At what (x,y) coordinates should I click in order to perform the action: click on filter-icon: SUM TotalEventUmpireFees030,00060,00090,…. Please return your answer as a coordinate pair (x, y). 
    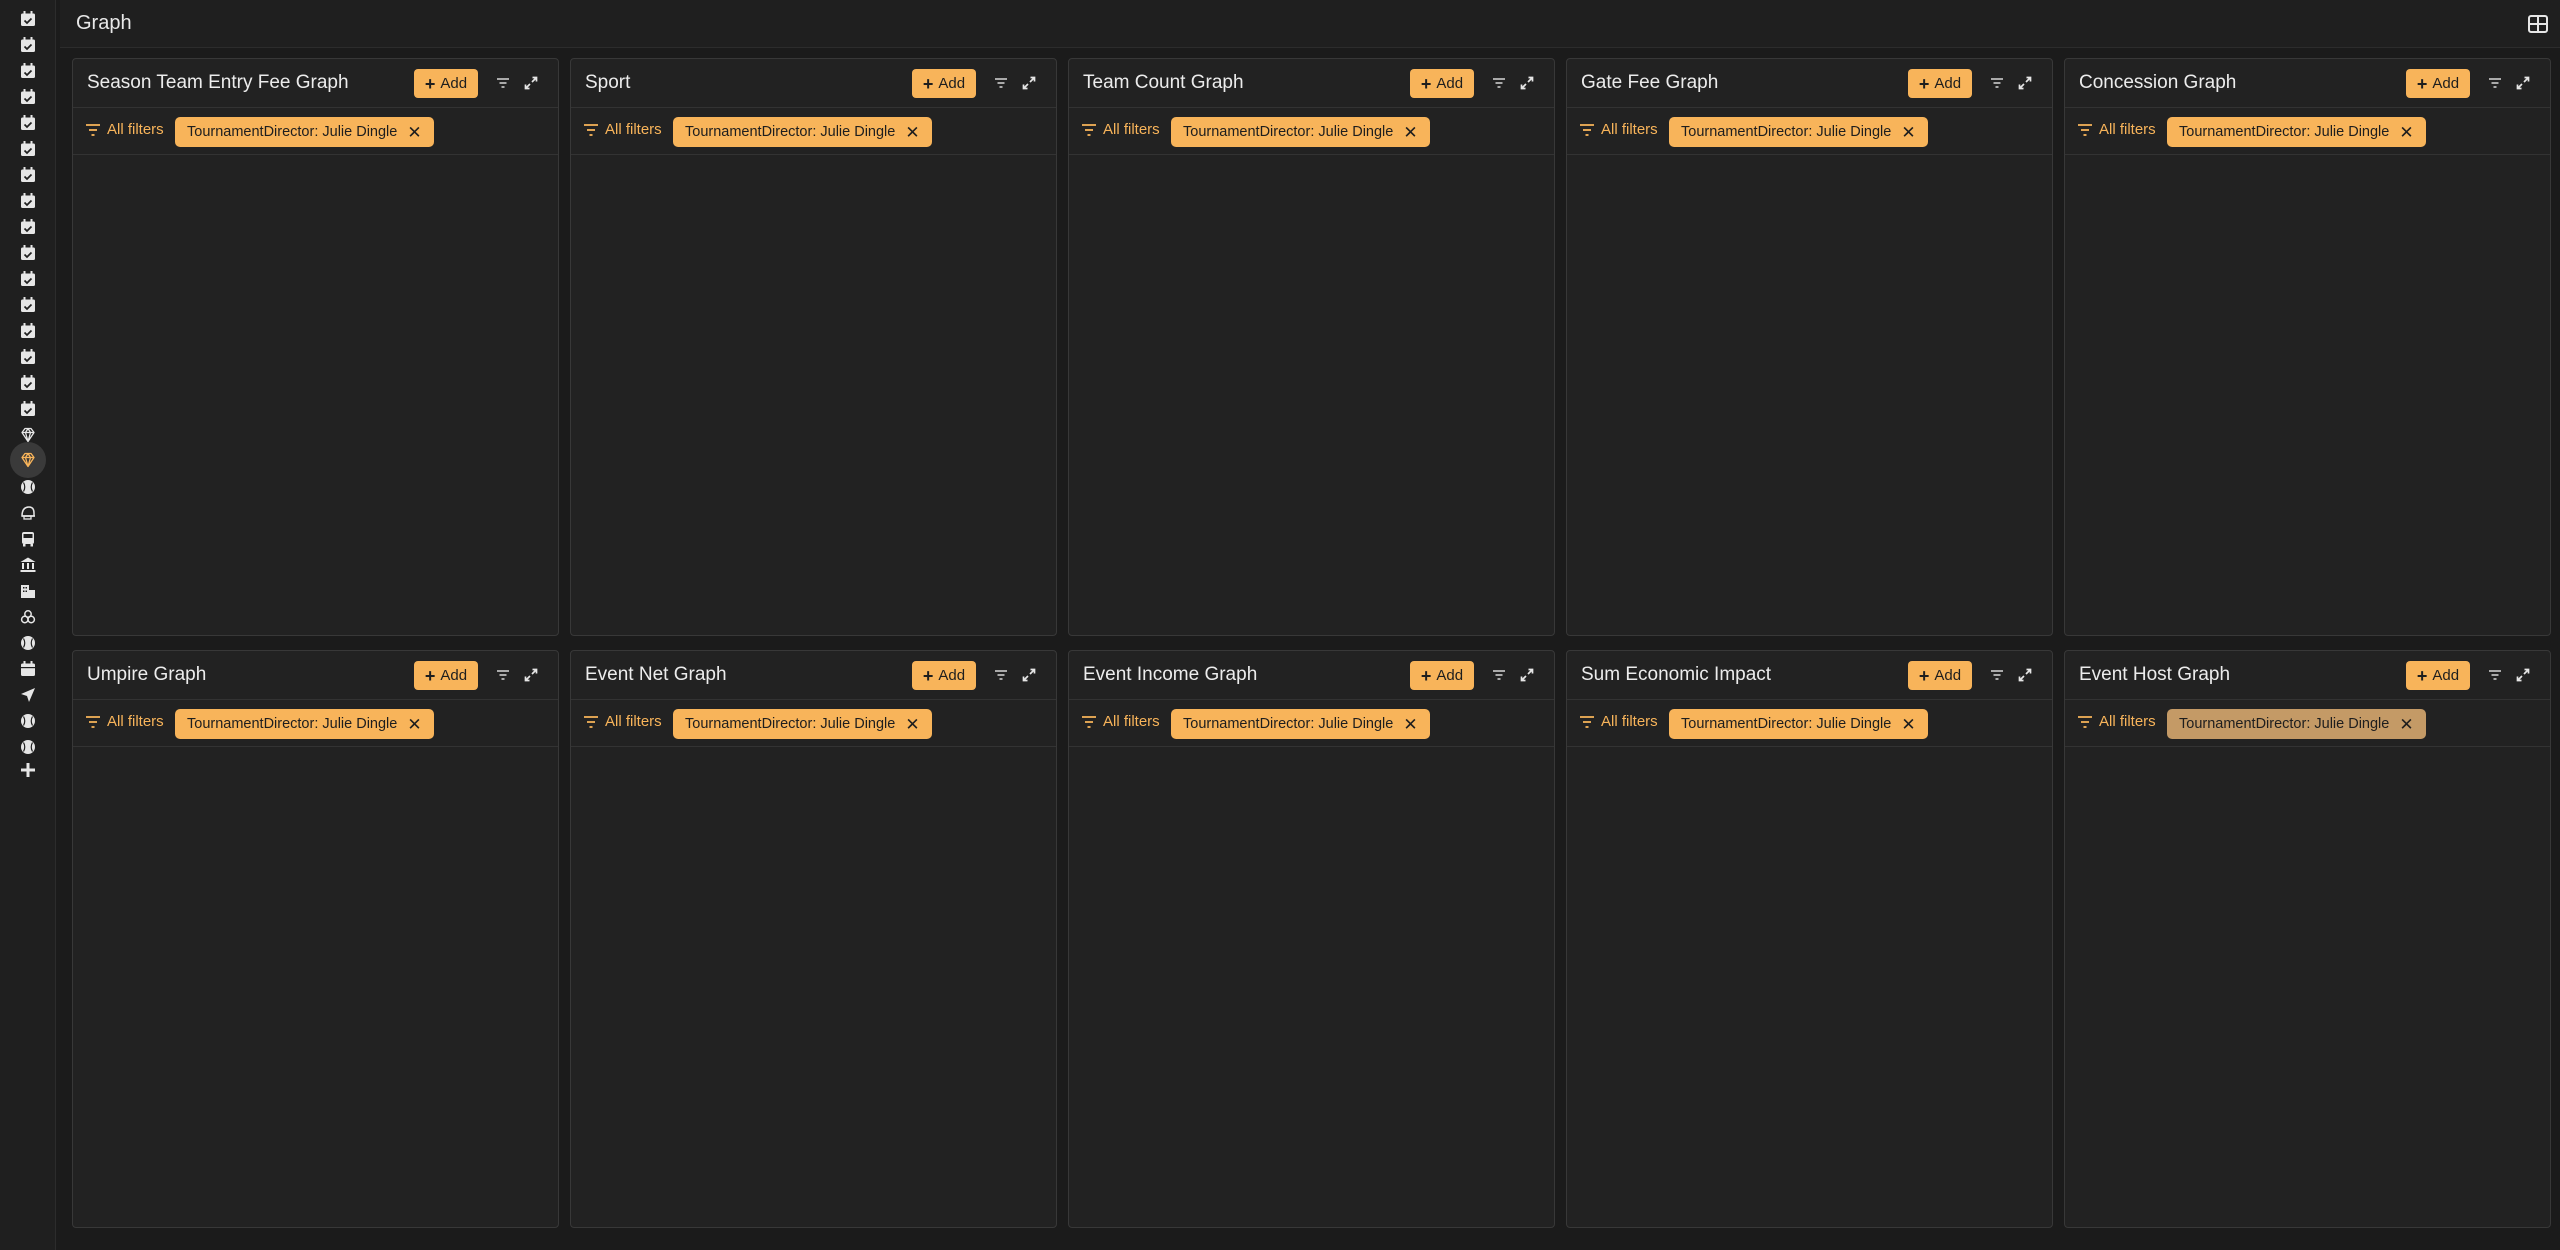
    Looking at the image, I should click on (503, 675).